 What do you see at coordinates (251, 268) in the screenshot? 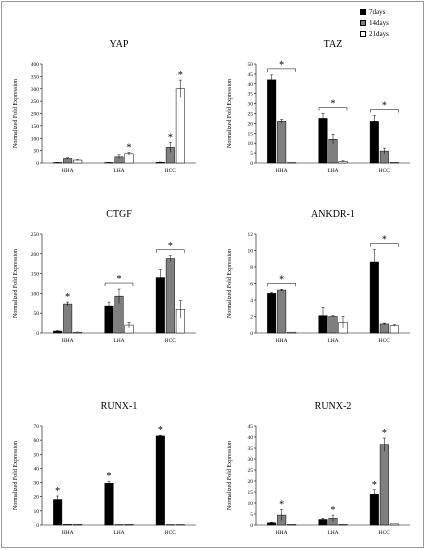
I see `y-tick-label: 8` at bounding box center [251, 268].